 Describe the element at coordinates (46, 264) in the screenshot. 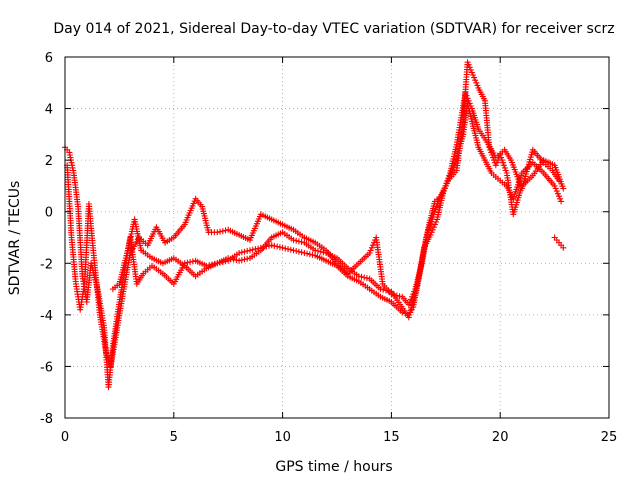

I see `y-tick-label: -2` at that location.